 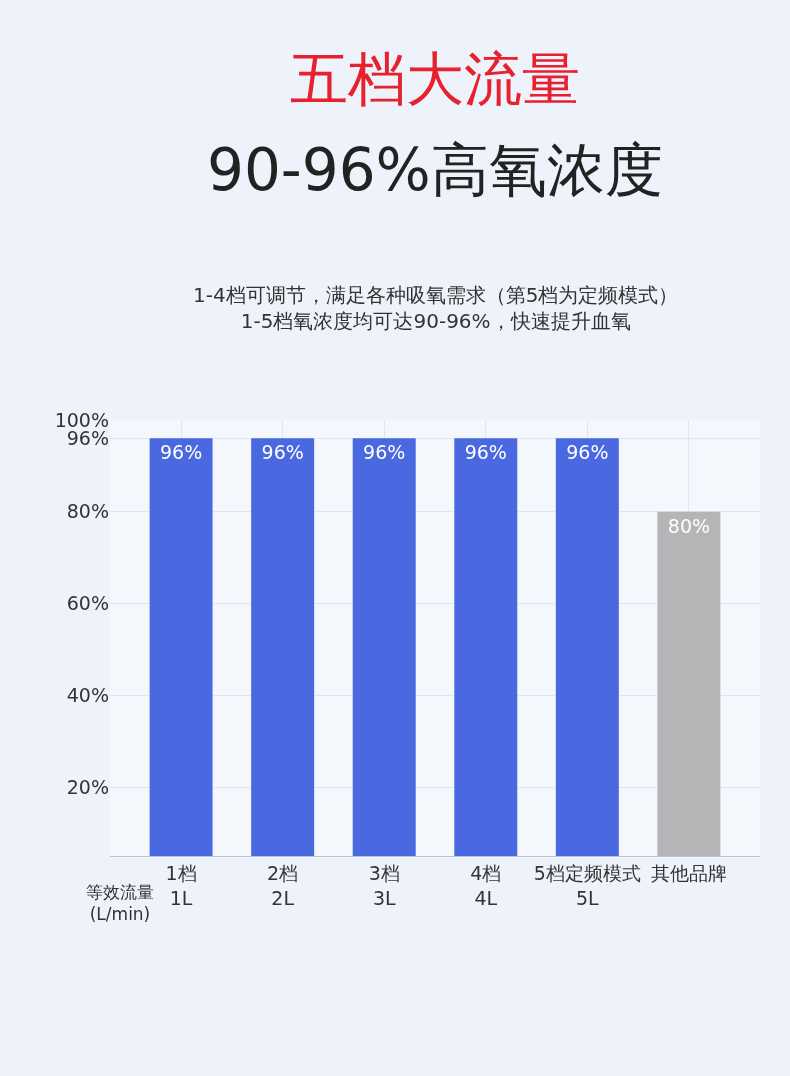 I want to click on chart-title: 五档大流量, so click(x=435, y=79).